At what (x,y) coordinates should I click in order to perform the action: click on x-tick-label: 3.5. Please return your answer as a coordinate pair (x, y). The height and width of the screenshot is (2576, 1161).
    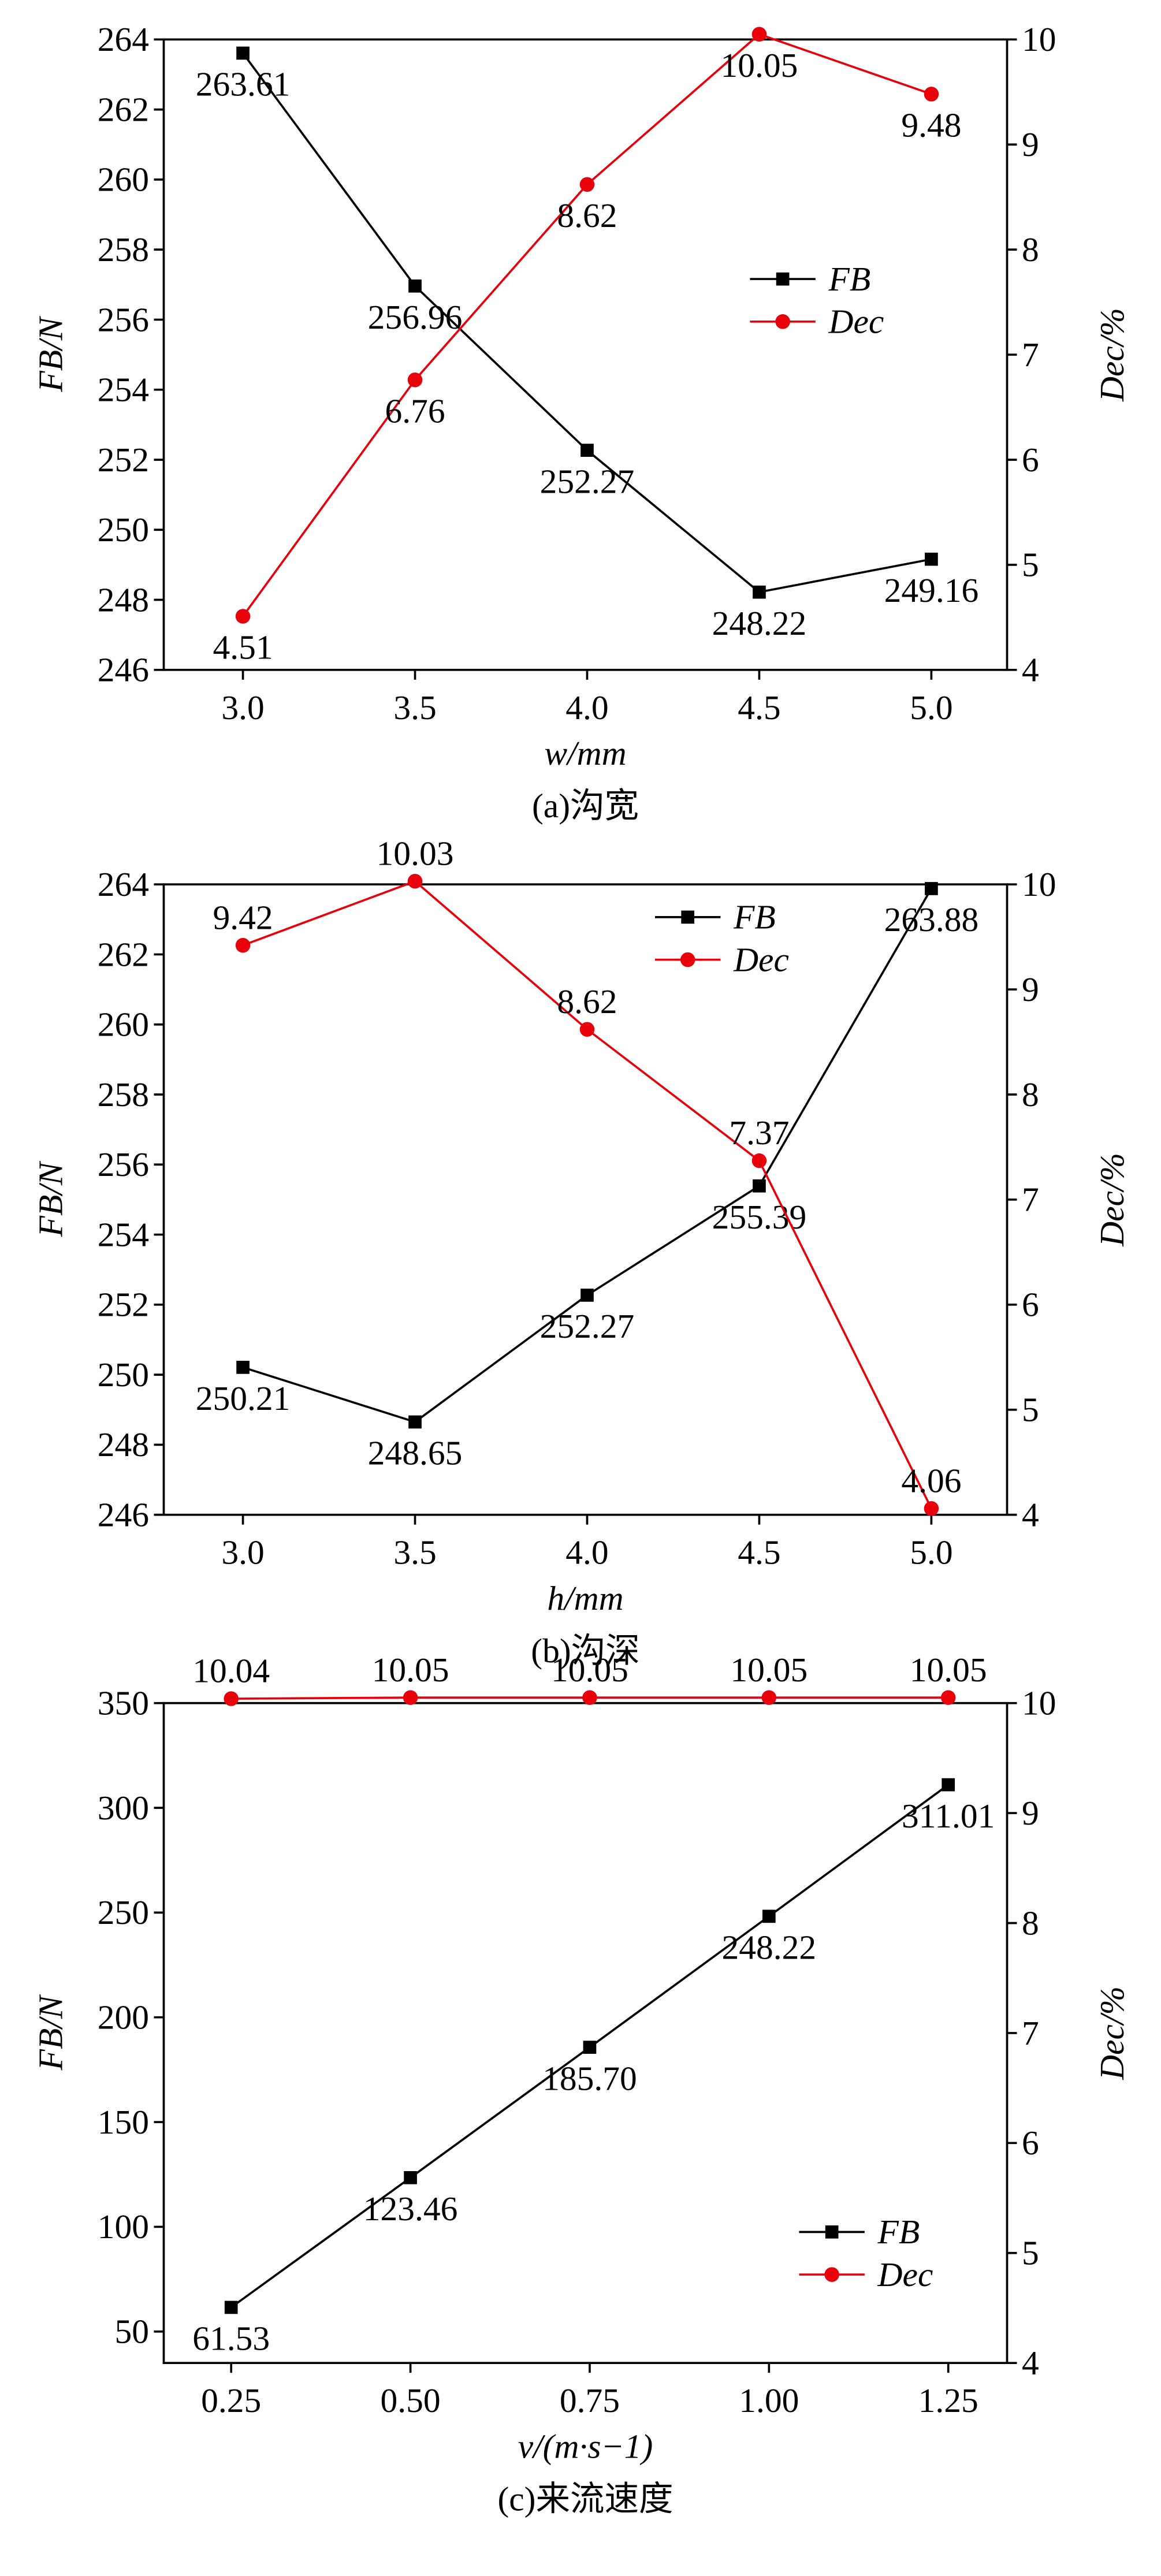
    Looking at the image, I should click on (414, 1553).